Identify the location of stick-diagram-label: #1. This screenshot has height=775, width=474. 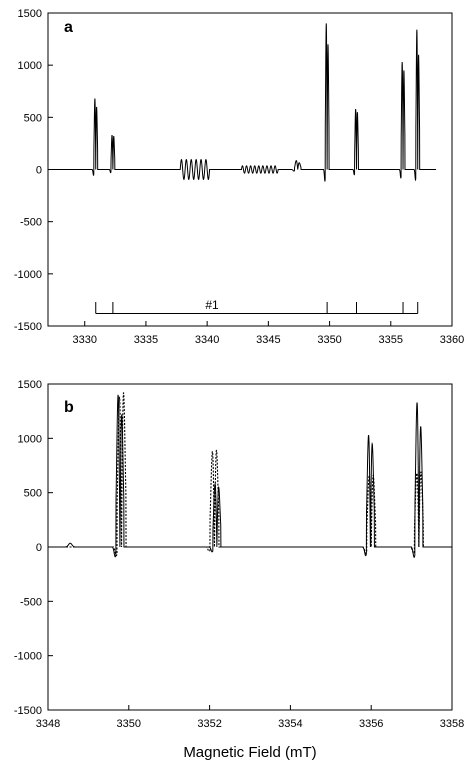
(212, 305).